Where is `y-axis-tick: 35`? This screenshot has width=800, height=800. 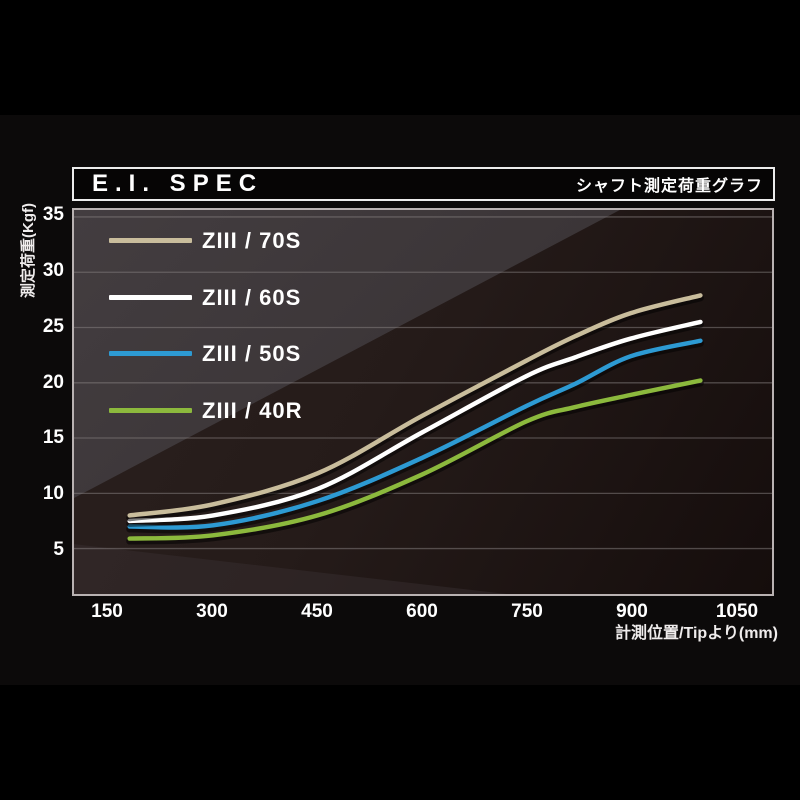 y-axis-tick: 35 is located at coordinates (53, 214).